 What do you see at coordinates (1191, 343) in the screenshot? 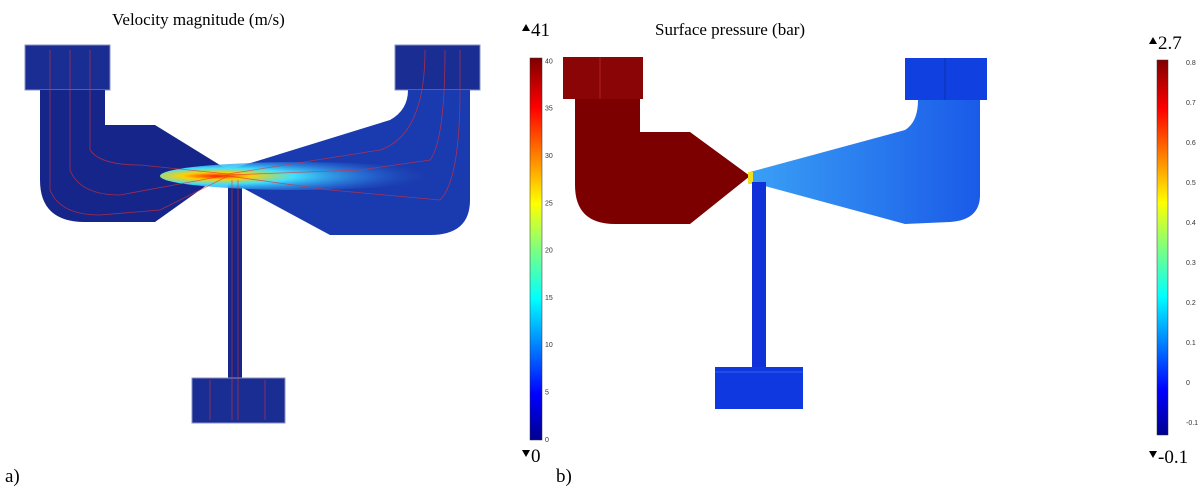
I see `colorbar-tick-label: 0.1` at bounding box center [1191, 343].